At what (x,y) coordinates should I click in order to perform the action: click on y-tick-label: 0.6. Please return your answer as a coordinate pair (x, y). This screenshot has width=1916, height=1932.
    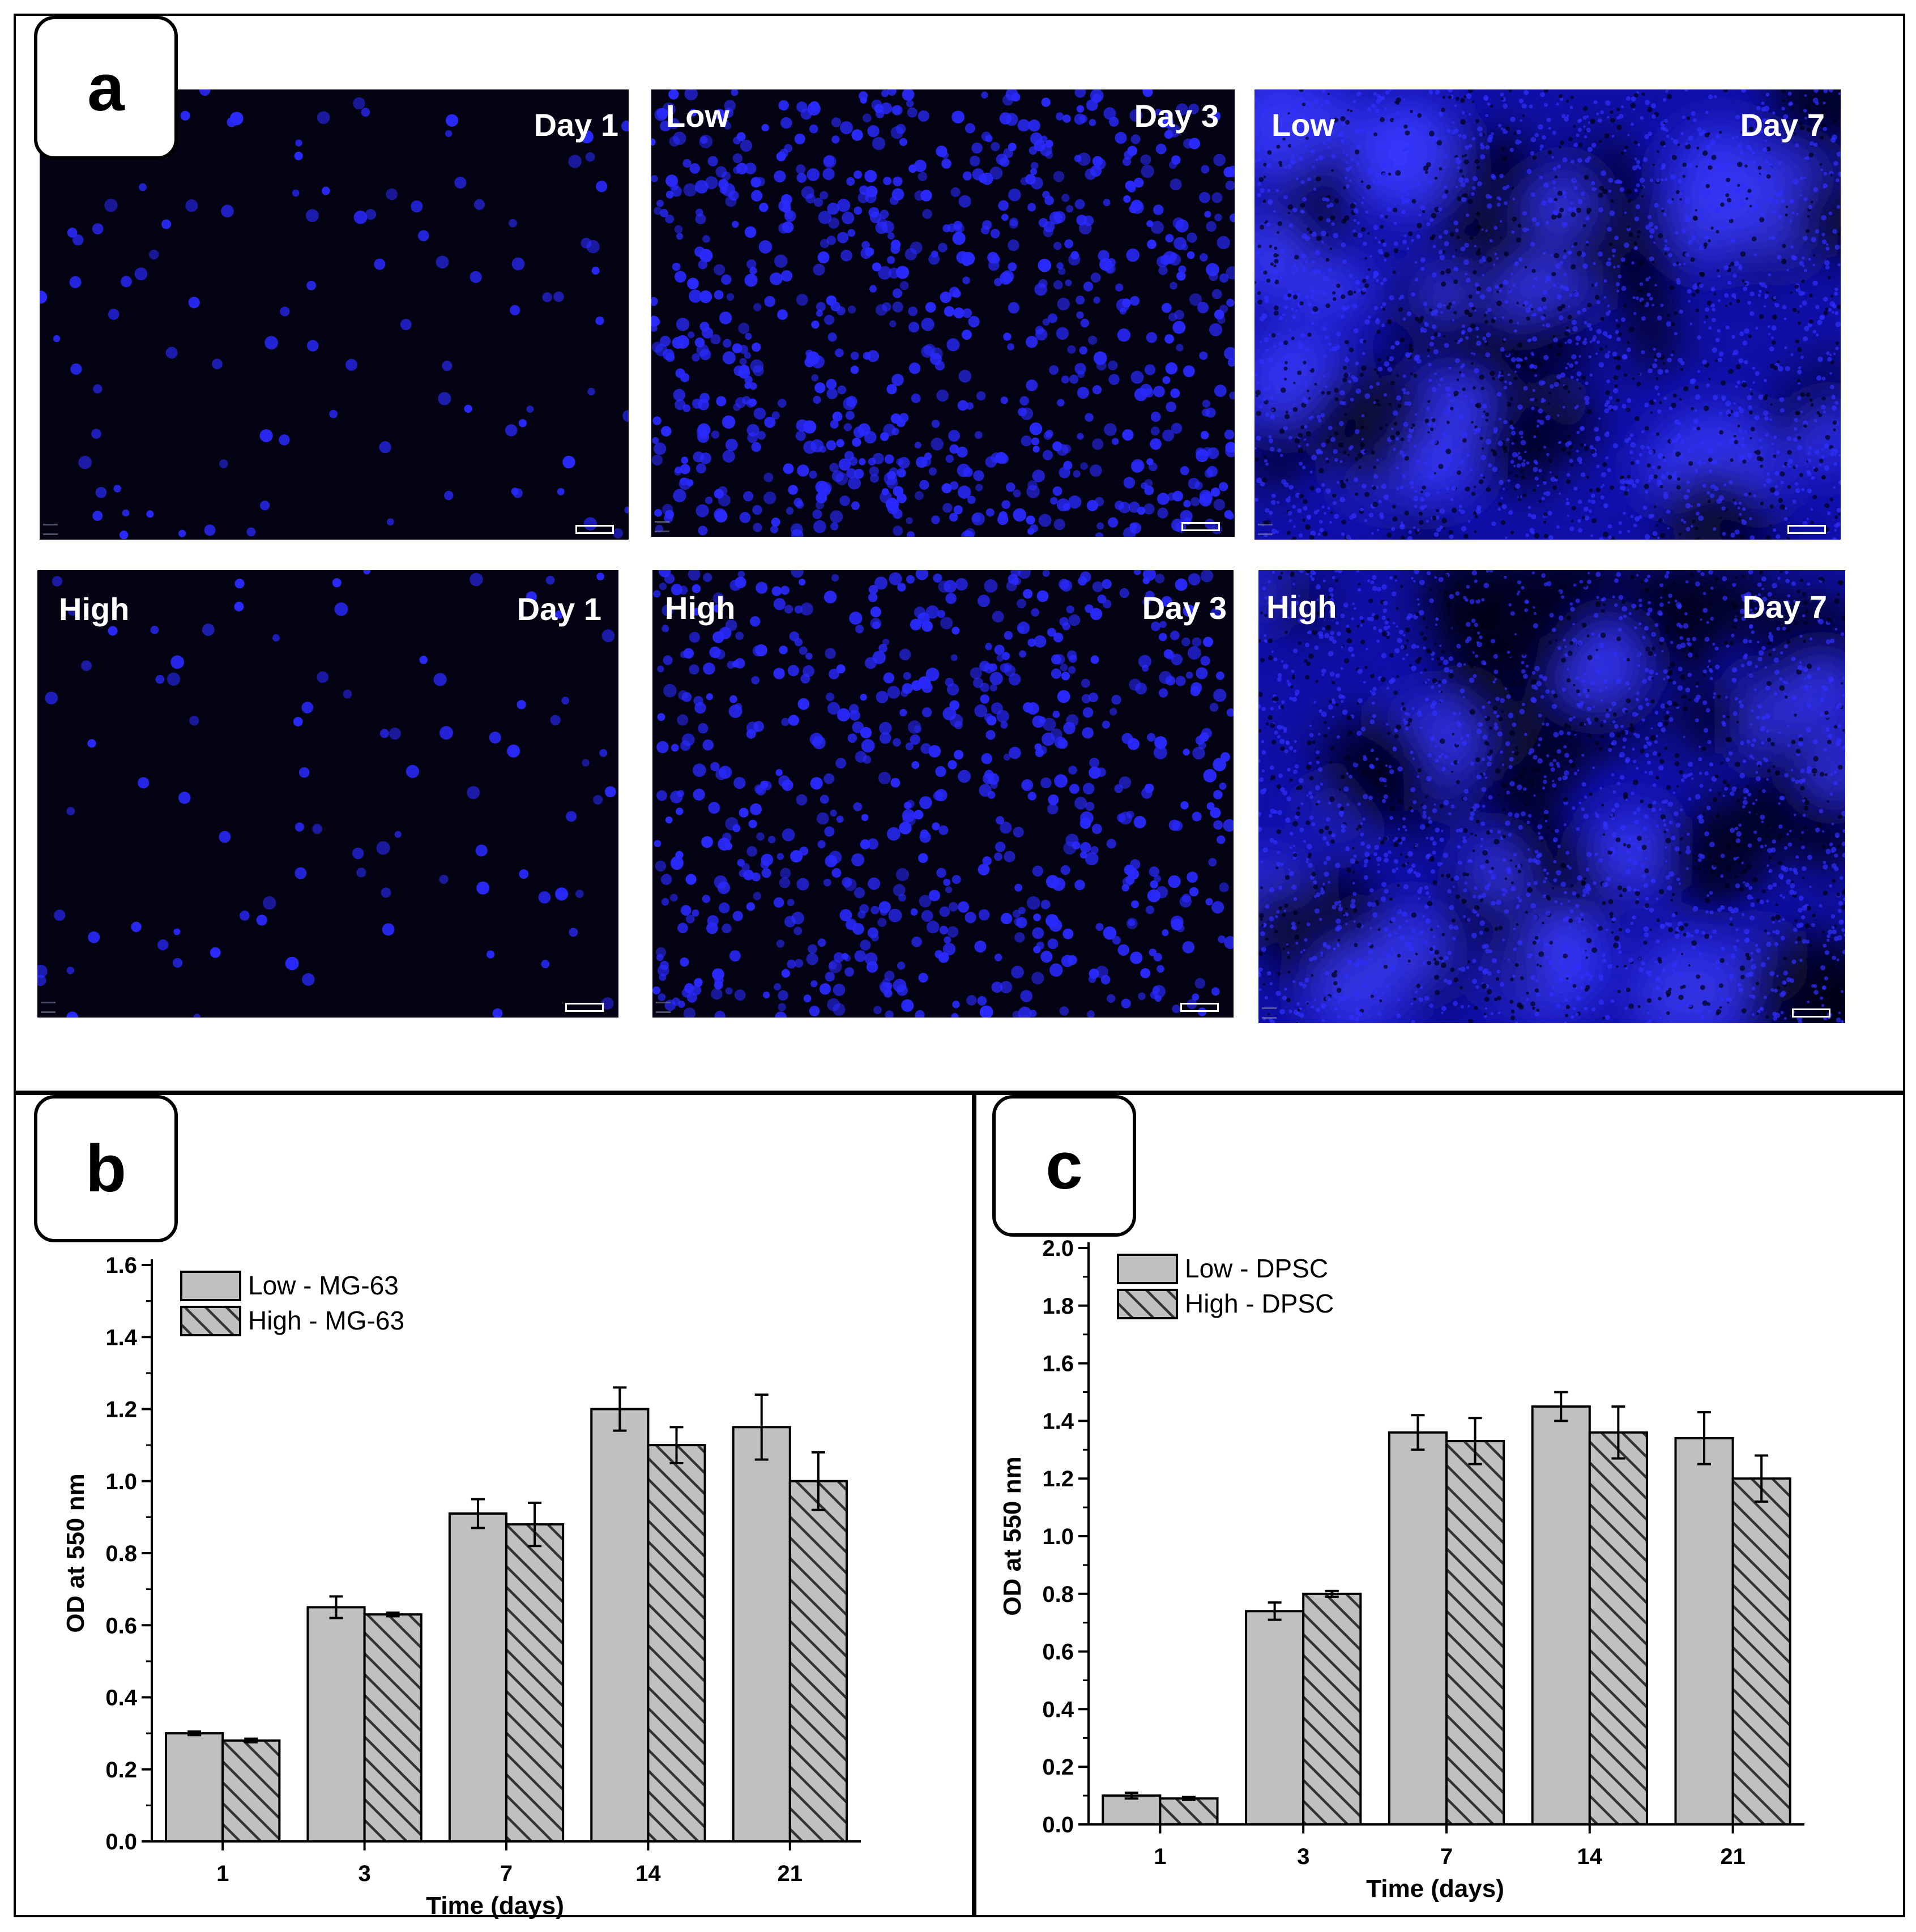
    Looking at the image, I should click on (1058, 1653).